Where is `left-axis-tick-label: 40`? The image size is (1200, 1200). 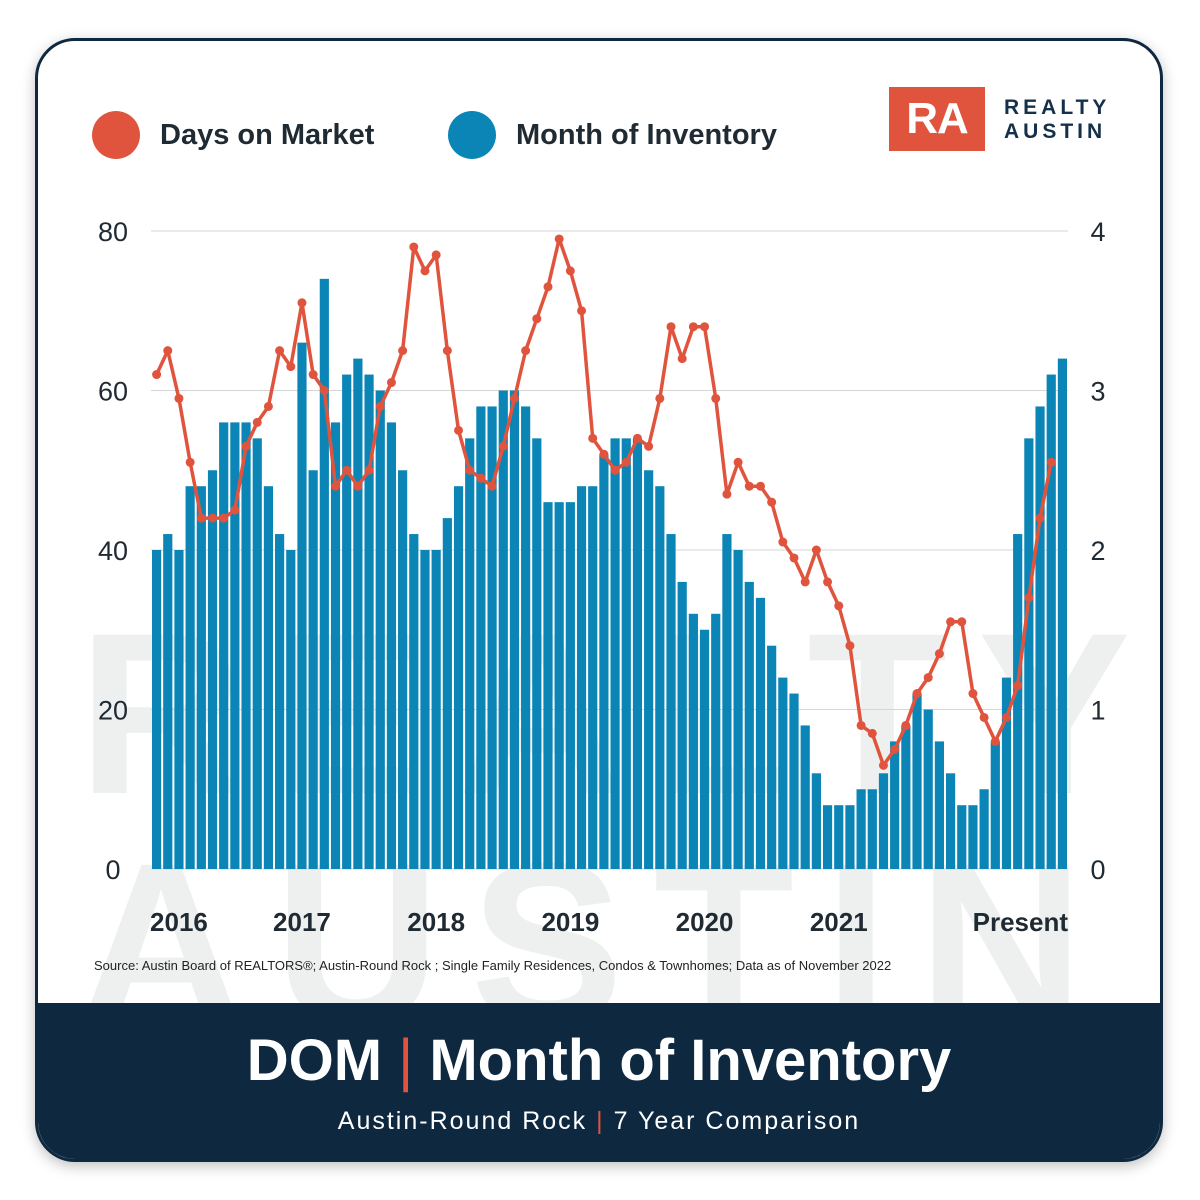 left-axis-tick-label: 40 is located at coordinates (113, 551).